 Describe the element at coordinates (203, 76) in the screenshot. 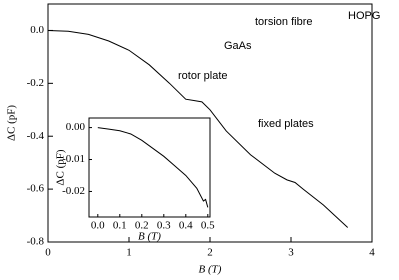

I see `annotation: rotor plate` at that location.